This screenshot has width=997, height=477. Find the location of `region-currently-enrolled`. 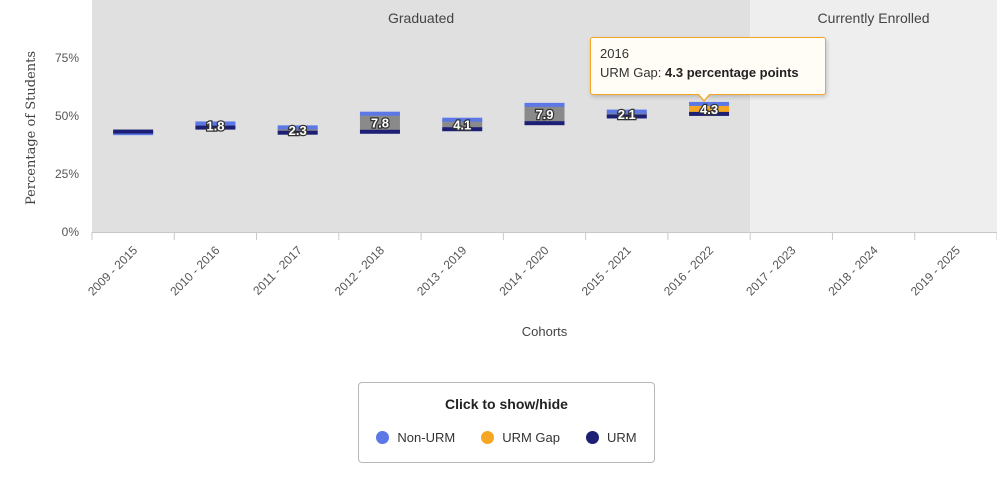

region-currently-enrolled is located at coordinates (873, 116).